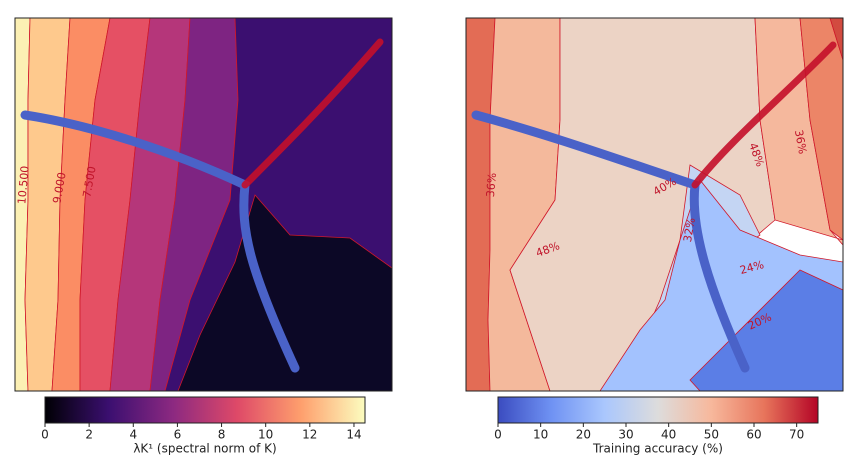 This screenshot has width=858, height=464. Describe the element at coordinates (753, 435) in the screenshot. I see `tick-label: 60` at that location.